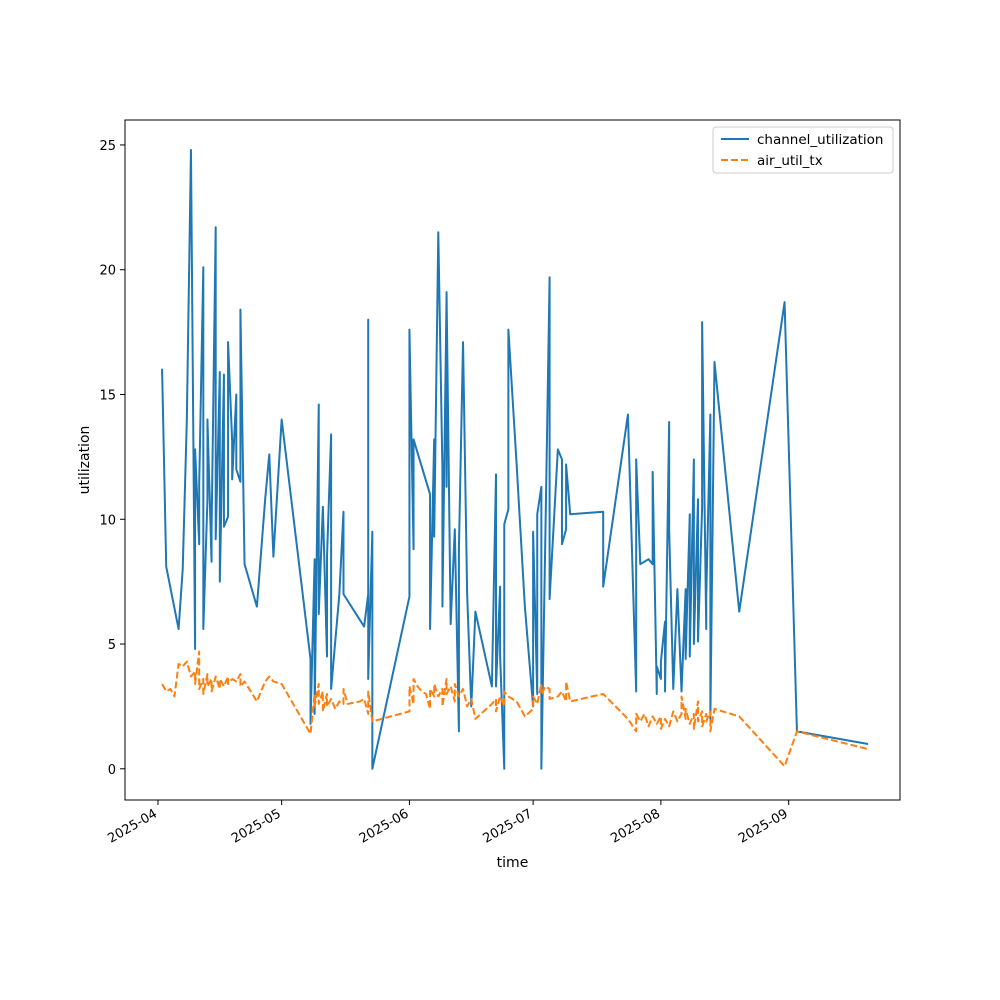 The height and width of the screenshot is (1000, 1000). I want to click on y-tick-label: 5, so click(112, 645).